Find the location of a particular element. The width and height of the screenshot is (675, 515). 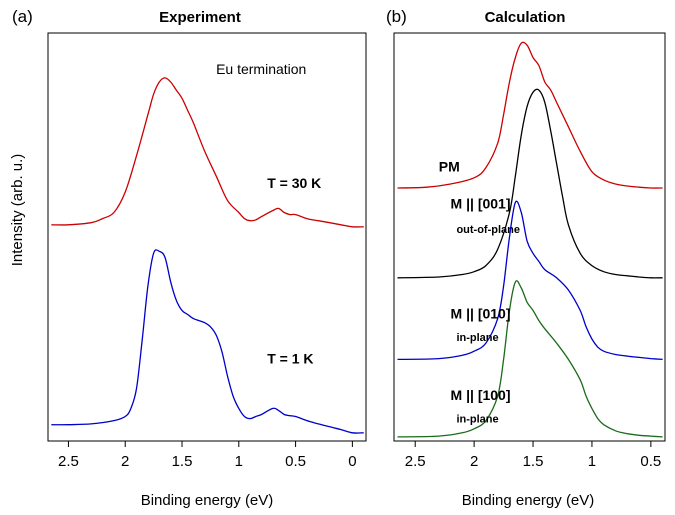

panel-a-annotations: Eu termination T = 30 K T = 1 K is located at coordinates (268, 214).